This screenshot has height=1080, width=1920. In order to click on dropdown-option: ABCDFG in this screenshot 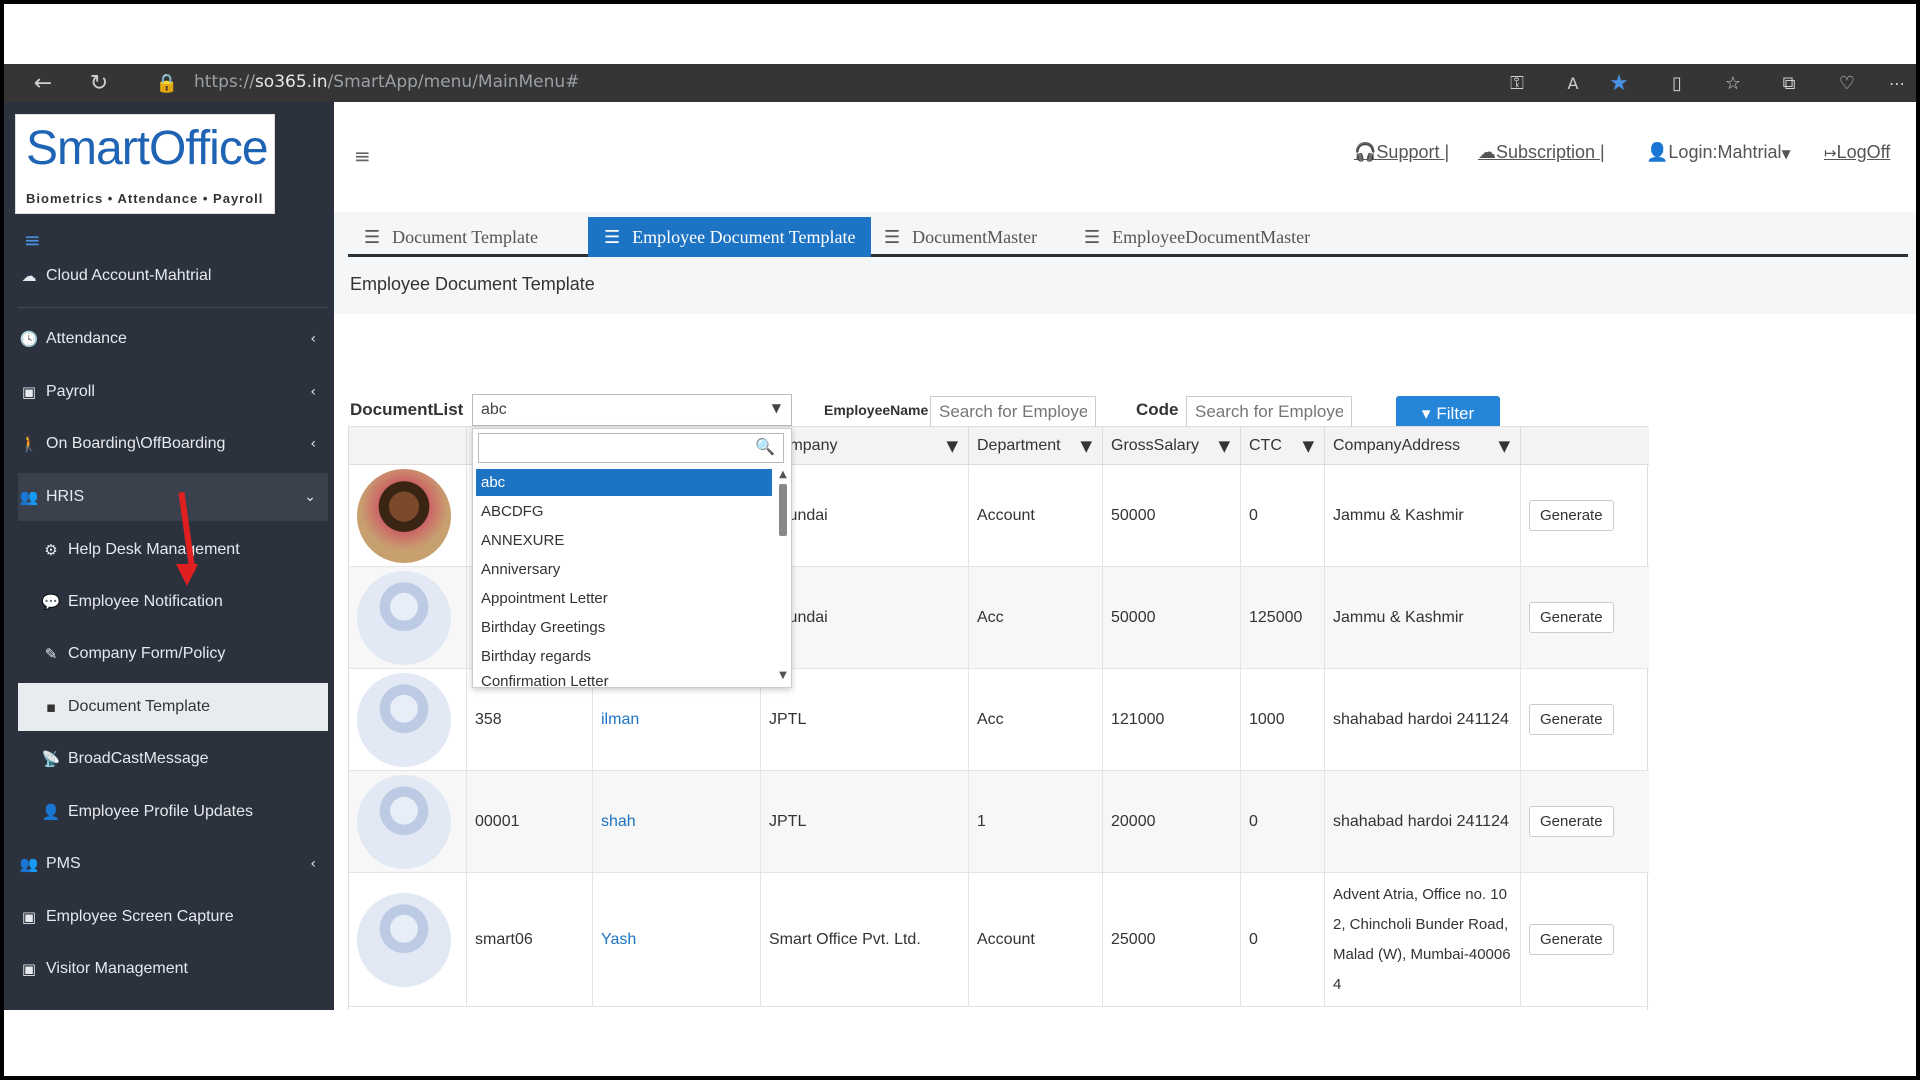, I will do `click(512, 511)`.